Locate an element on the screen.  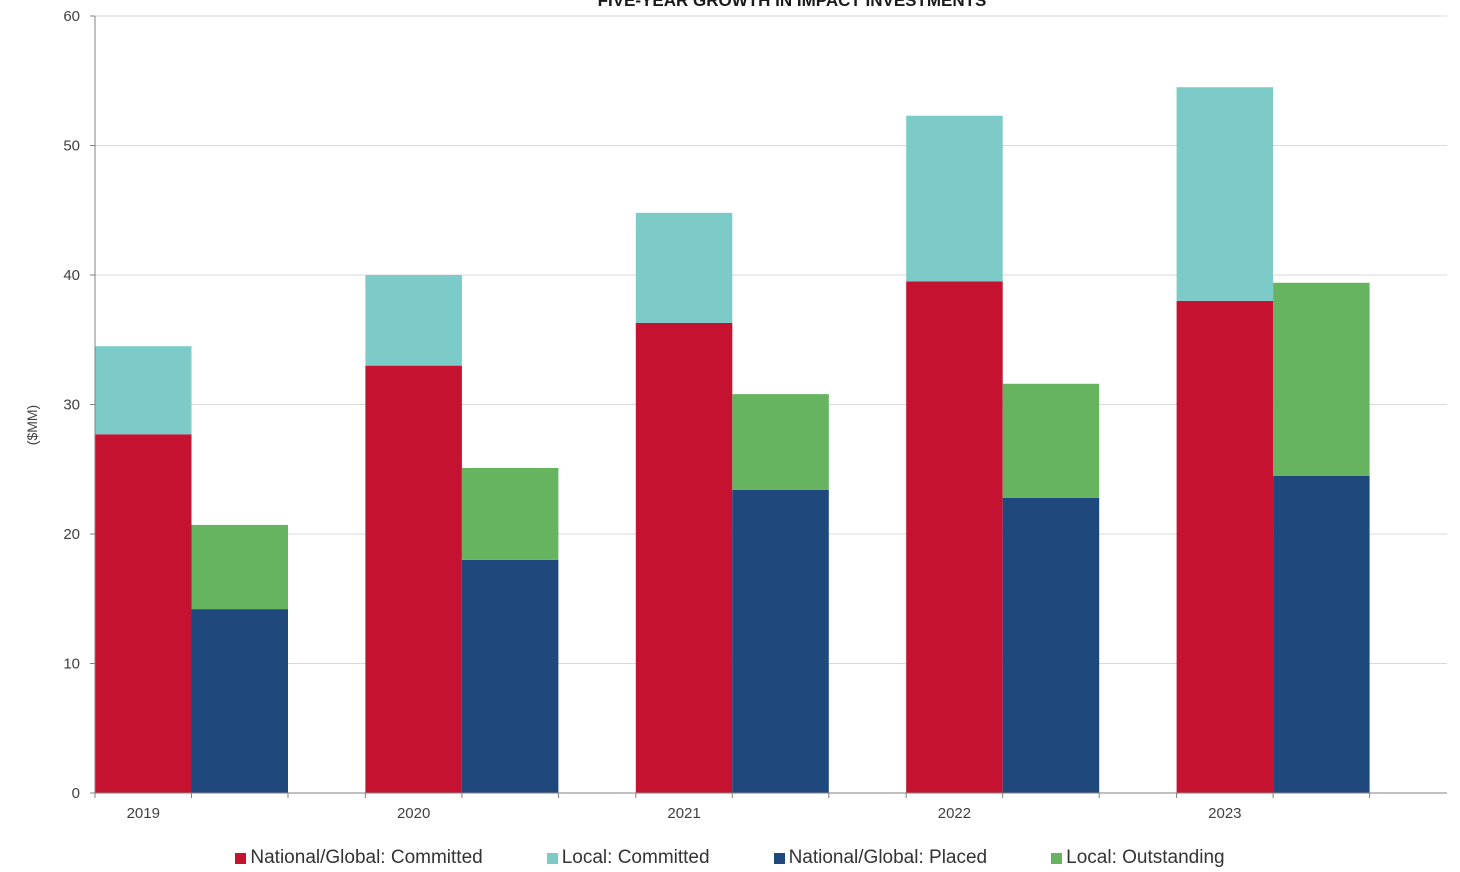
bar-local-committed-2019 is located at coordinates (143, 390).